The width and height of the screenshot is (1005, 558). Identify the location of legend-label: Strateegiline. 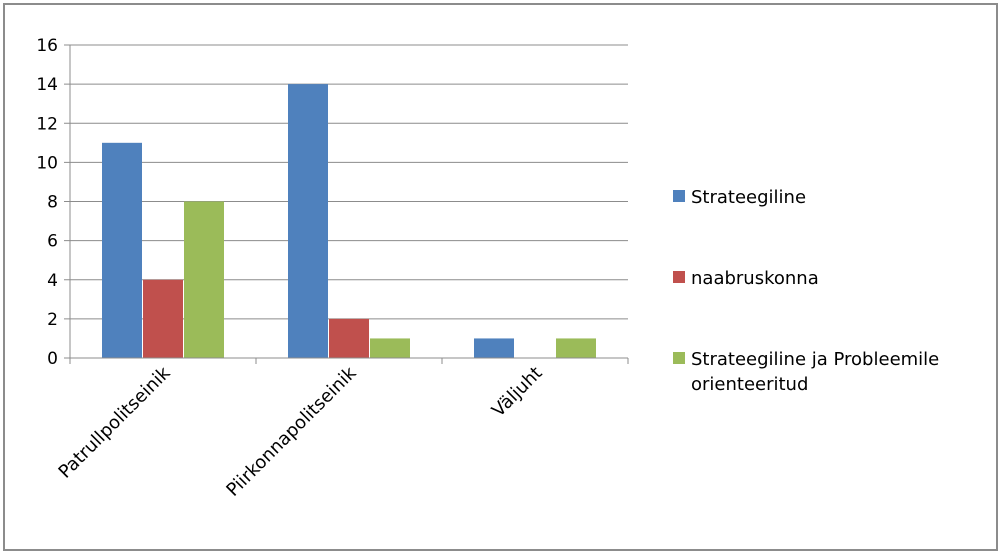
(748, 197).